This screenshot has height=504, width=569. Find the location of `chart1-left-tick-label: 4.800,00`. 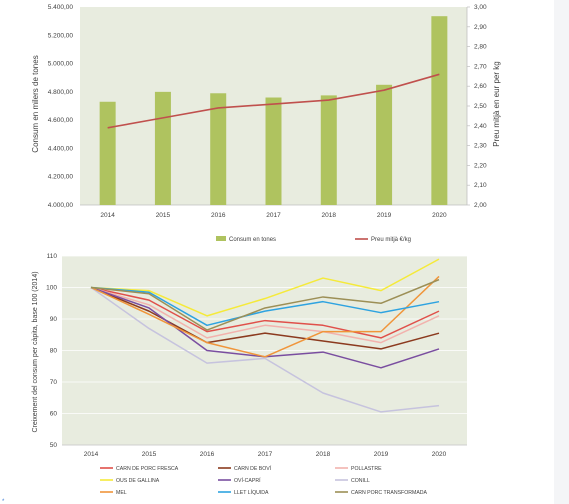

chart1-left-tick-label: 4.800,00 is located at coordinates (61, 92).